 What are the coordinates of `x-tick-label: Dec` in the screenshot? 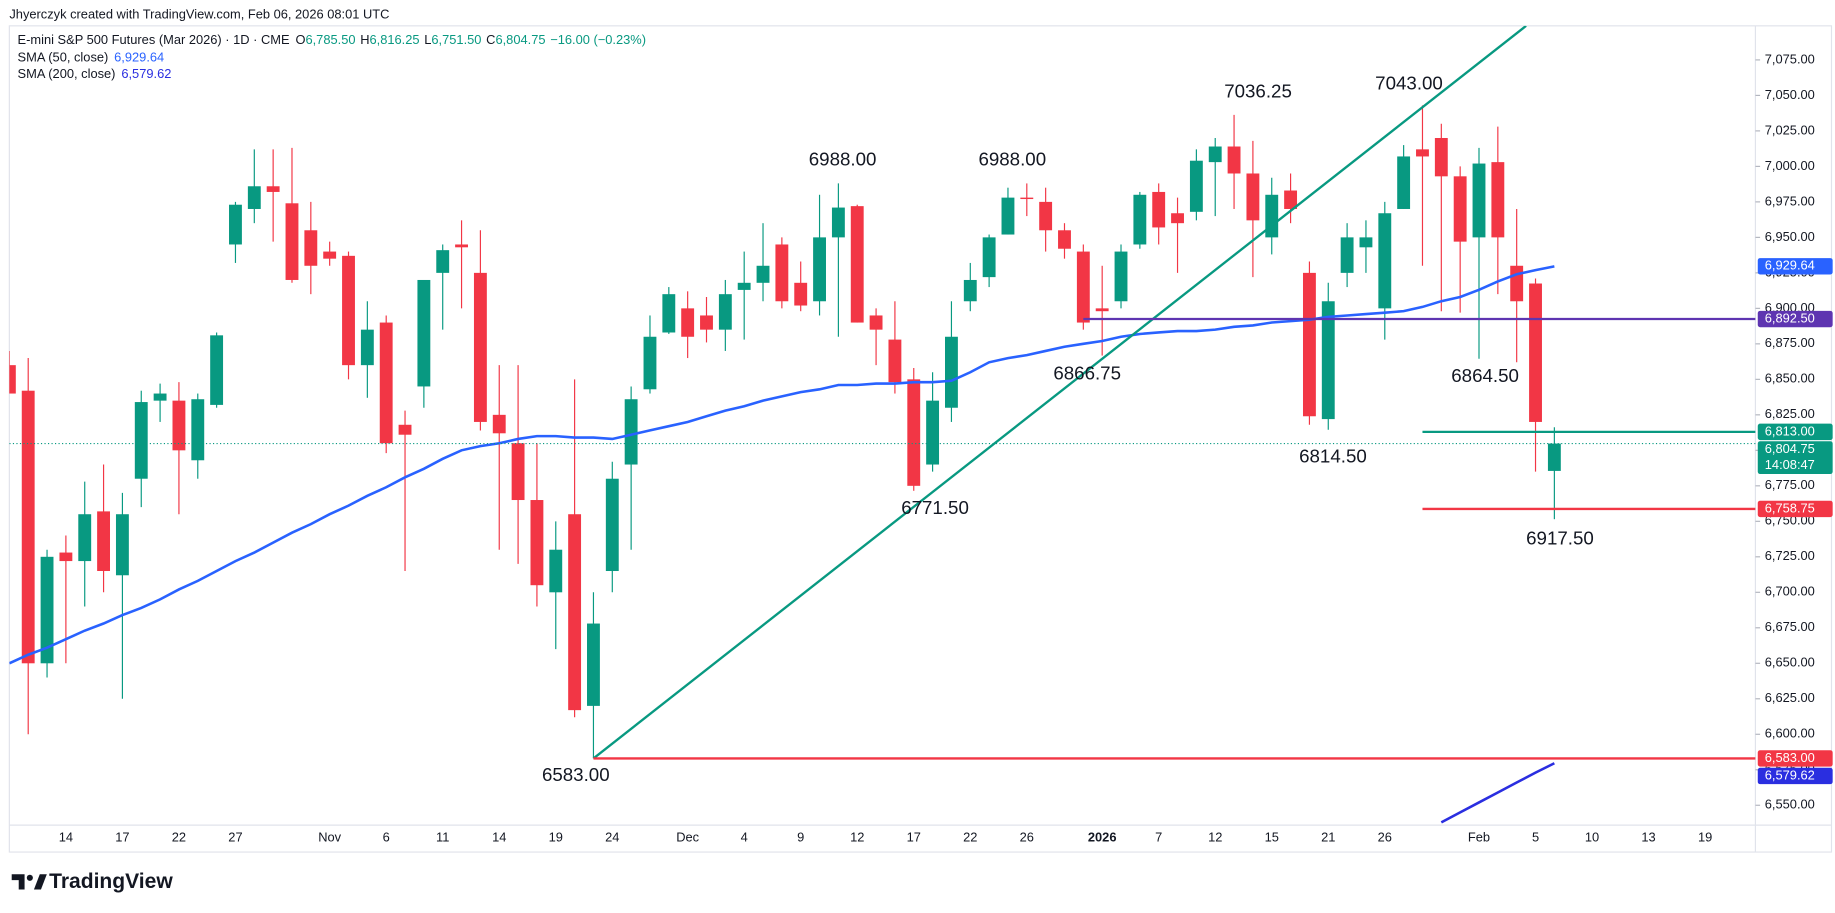 It's located at (687, 836).